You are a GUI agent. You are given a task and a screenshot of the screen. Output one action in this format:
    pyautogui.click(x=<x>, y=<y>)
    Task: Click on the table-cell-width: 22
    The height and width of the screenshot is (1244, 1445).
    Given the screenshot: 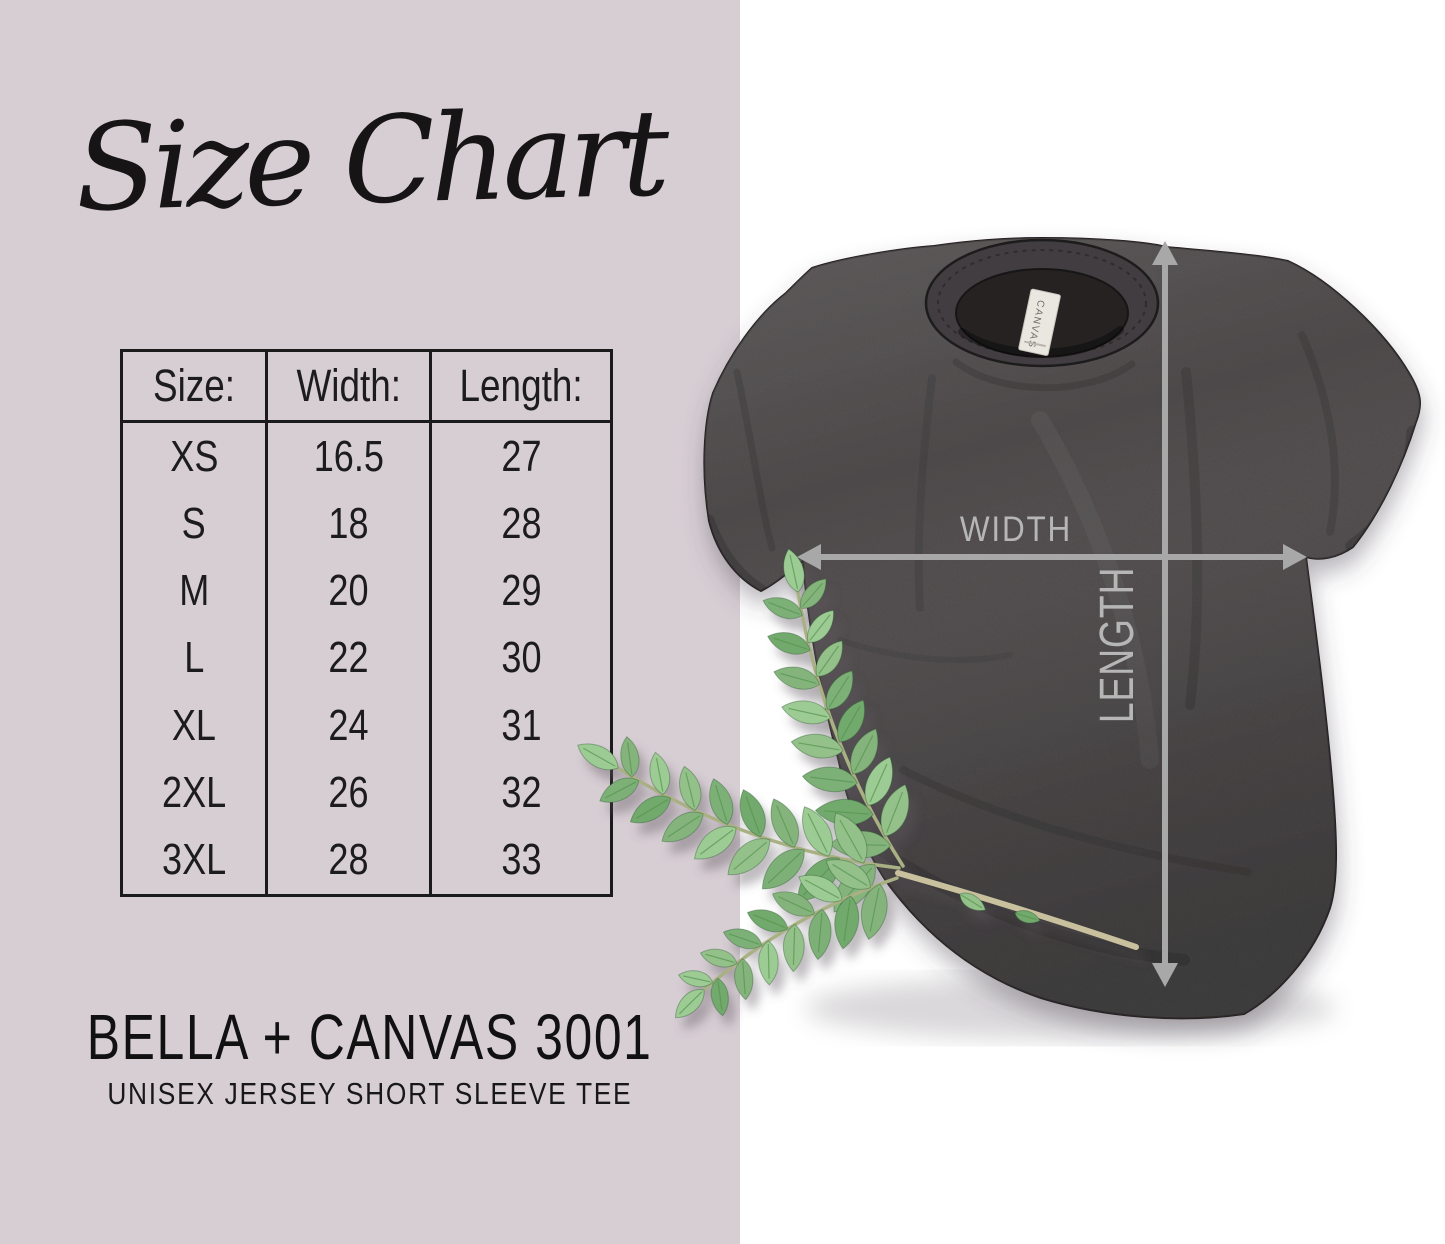 What is the action you would take?
    pyautogui.click(x=350, y=658)
    